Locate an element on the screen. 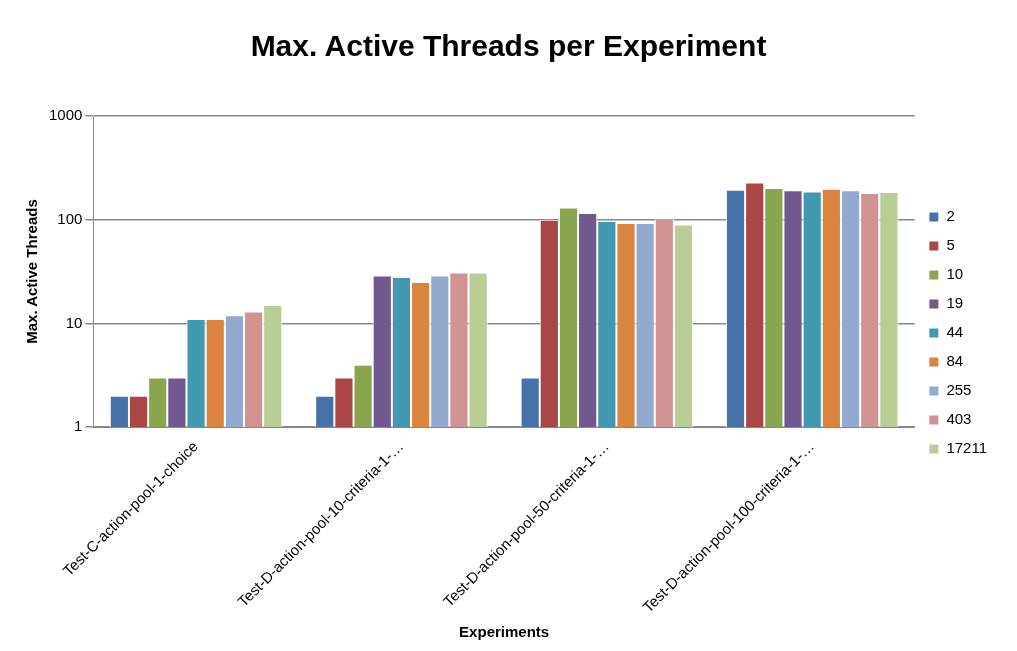  legend-label: 2 is located at coordinates (950, 216).